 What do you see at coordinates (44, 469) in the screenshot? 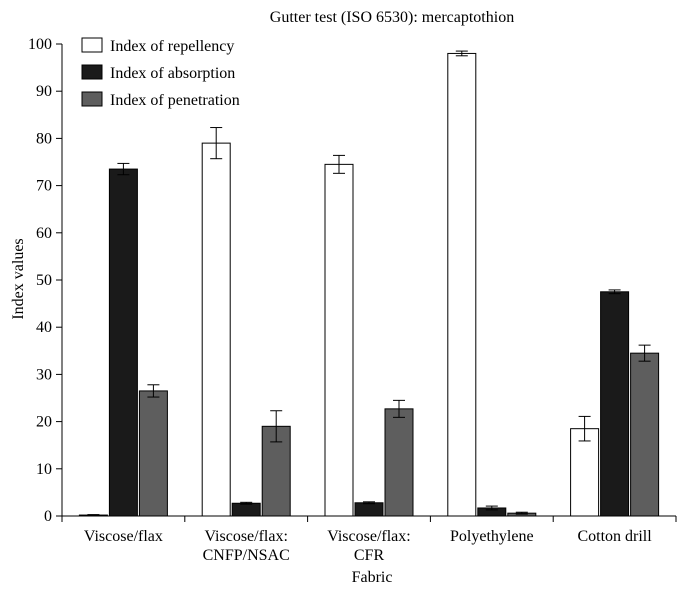
I see `y-tick-label: 10` at bounding box center [44, 469].